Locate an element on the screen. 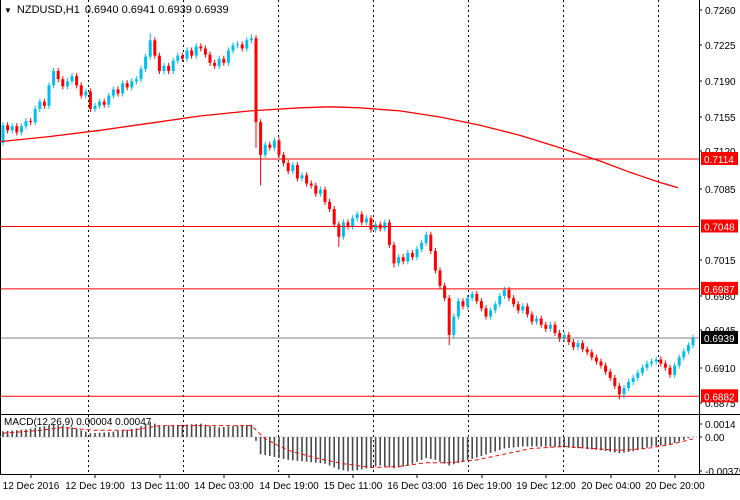  svg-text: 0.00 is located at coordinates (715, 438).